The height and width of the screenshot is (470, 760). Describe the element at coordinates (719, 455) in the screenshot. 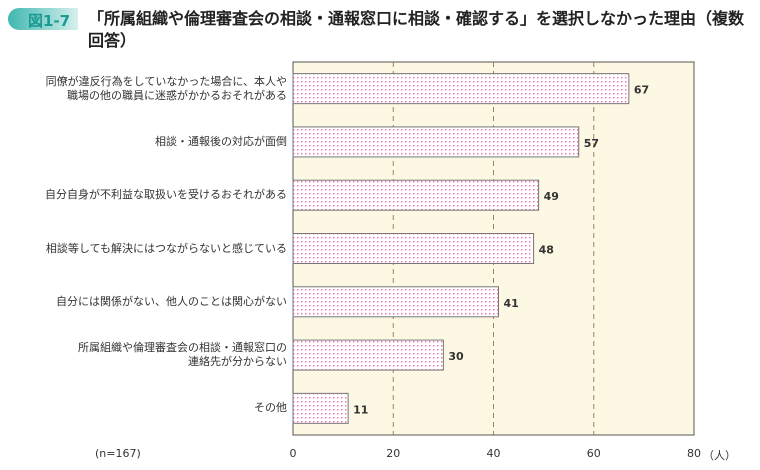

I see `axis-unit: （人）` at that location.